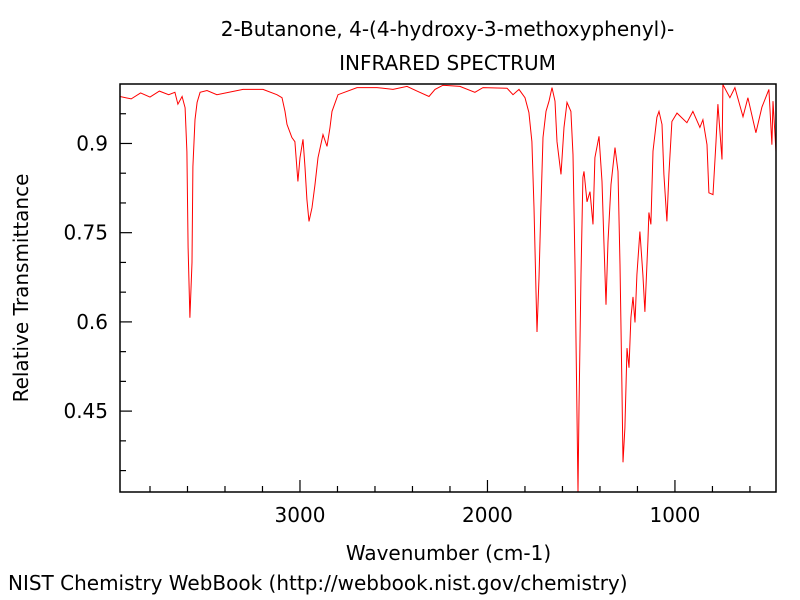 Image resolution: width=800 pixels, height=600 pixels. Describe the element at coordinates (448, 553) in the screenshot. I see `x-axis-label: Wavenumber (cm-1)` at that location.